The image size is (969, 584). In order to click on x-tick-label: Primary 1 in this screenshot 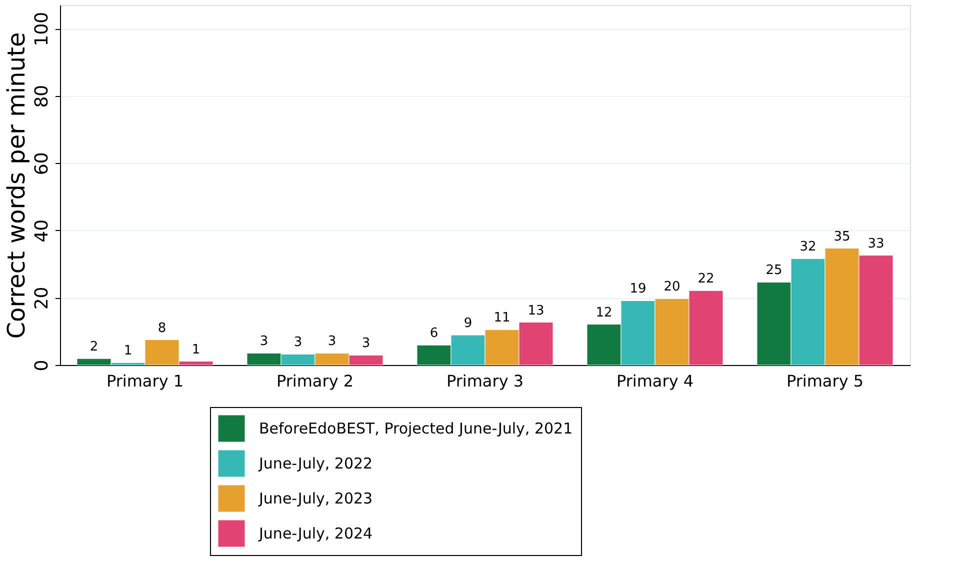, I will do `click(145, 381)`.